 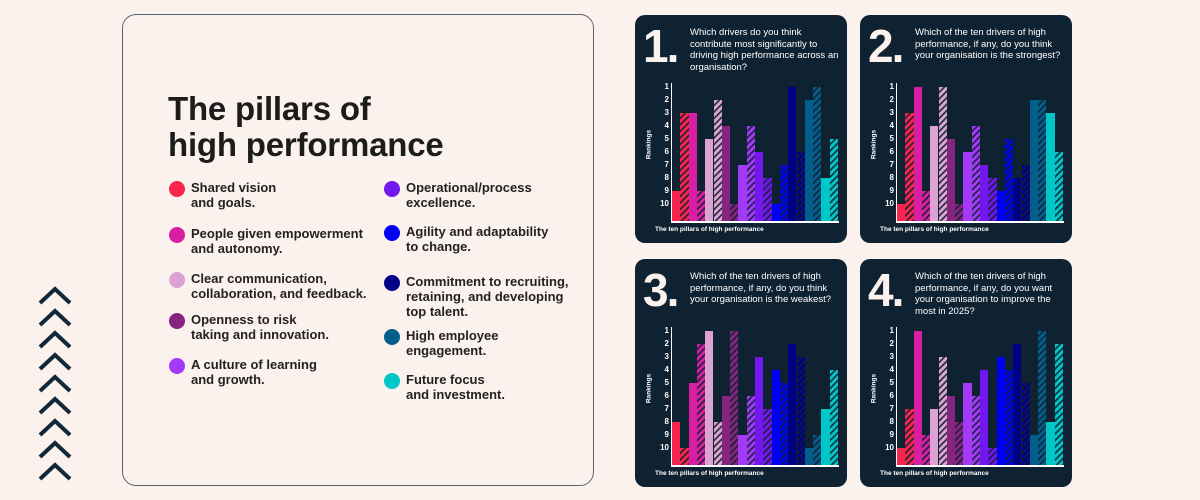 I want to click on y-tick-label: 6, so click(x=891, y=395).